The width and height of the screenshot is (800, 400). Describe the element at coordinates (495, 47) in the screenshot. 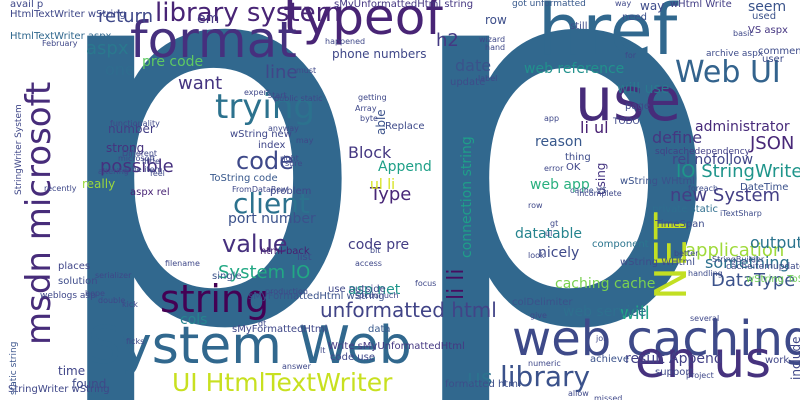

I see `word-cloud-word: hand` at that location.